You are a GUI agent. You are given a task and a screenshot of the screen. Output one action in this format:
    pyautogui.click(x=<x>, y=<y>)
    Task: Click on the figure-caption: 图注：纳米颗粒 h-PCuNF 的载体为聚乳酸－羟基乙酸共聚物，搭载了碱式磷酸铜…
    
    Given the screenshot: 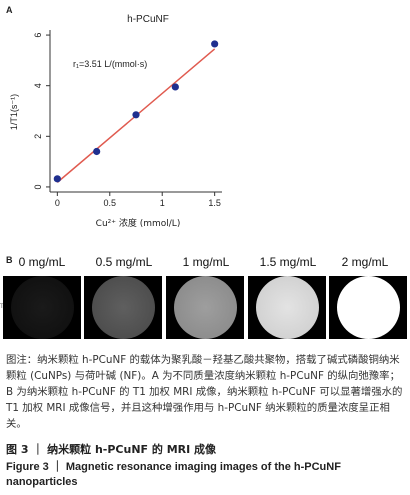 What is the action you would take?
    pyautogui.click(x=204, y=392)
    